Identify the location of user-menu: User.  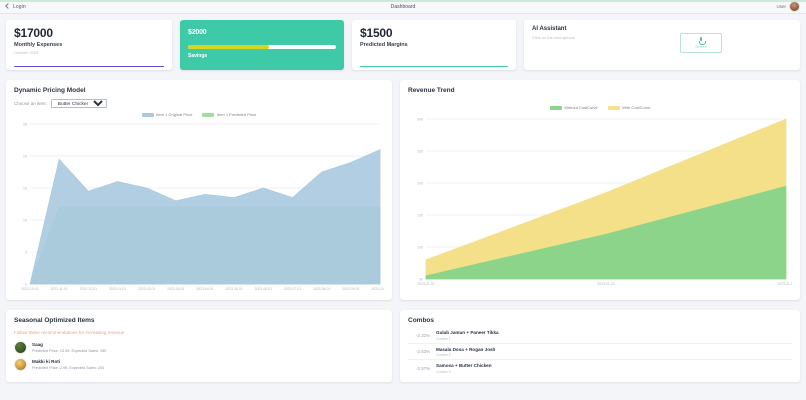
(789, 6).